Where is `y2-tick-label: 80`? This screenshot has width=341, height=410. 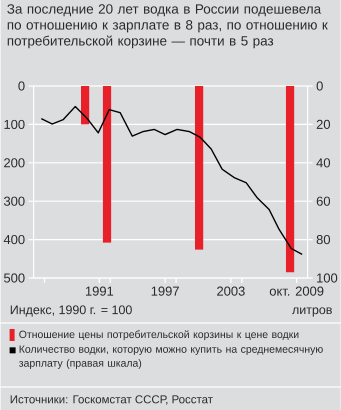
y2-tick-label: 80 is located at coordinates (323, 239).